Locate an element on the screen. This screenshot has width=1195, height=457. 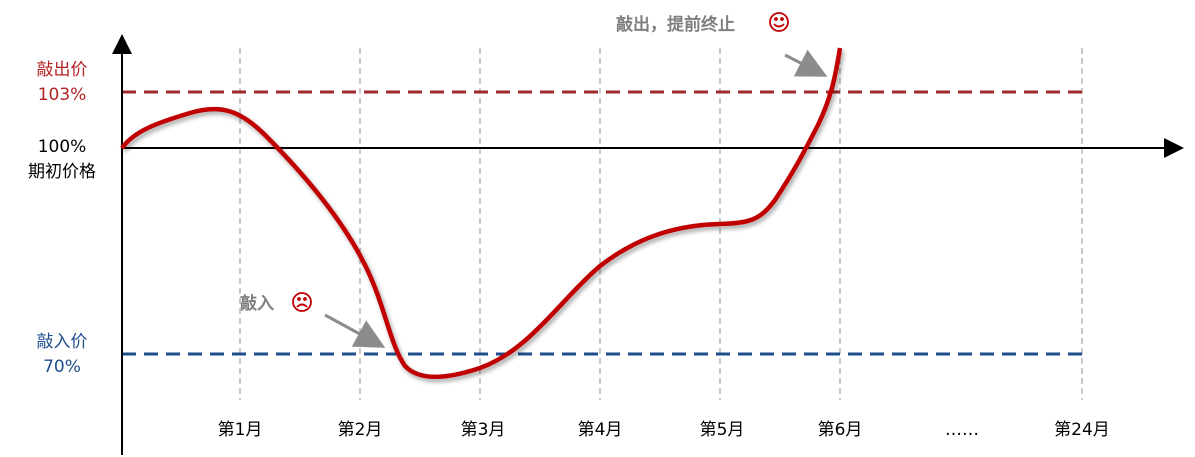
knock-in-annotation: 敲入 is located at coordinates (257, 303).